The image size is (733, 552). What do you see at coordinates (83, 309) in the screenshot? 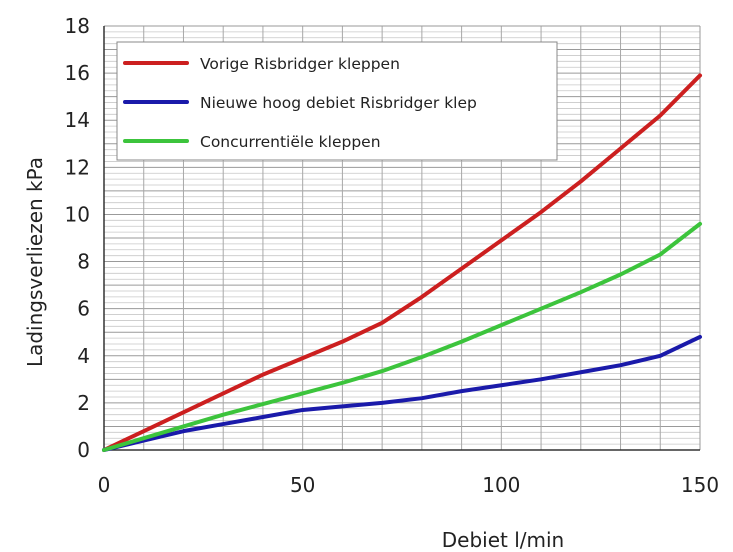
I see `y-tick-label: 6` at bounding box center [83, 309].